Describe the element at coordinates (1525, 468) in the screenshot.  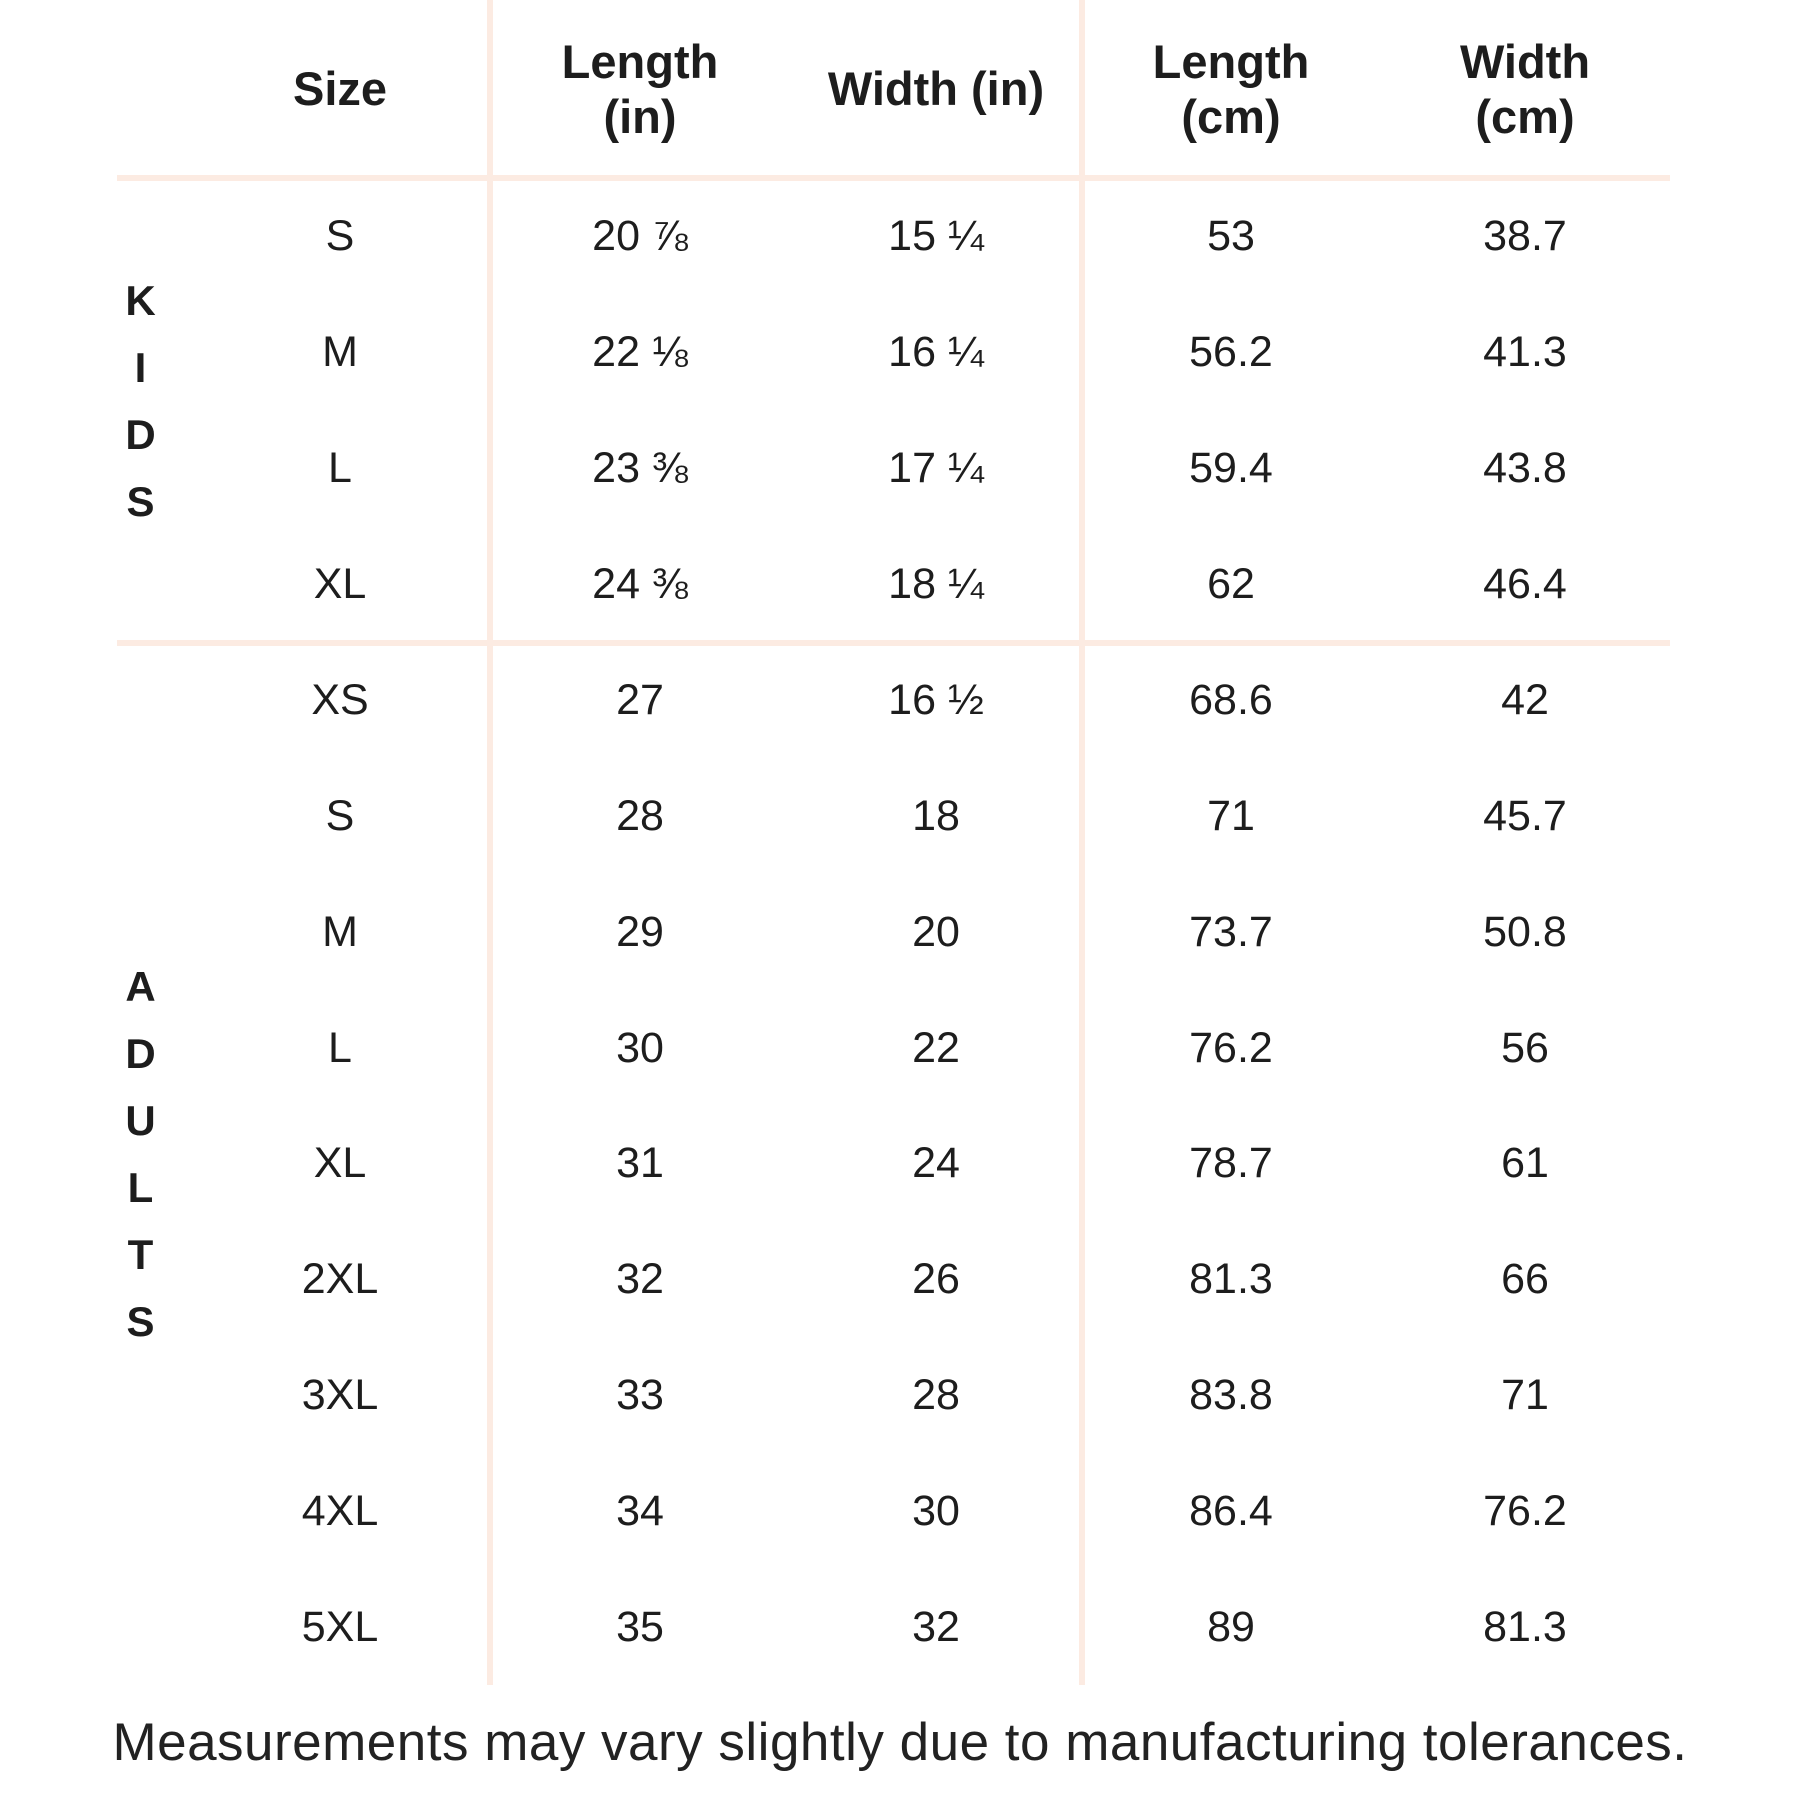
I see `table-cell: 43.8` at that location.